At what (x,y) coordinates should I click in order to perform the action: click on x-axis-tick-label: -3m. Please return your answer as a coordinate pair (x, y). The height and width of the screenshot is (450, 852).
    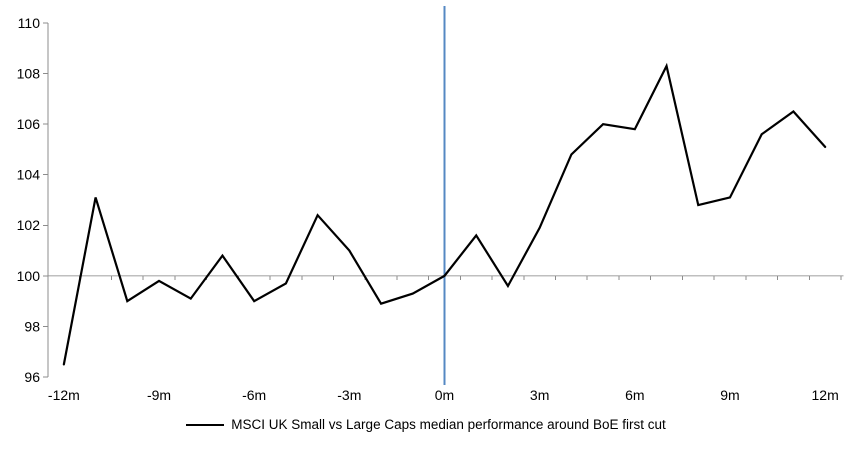
    Looking at the image, I should click on (349, 395).